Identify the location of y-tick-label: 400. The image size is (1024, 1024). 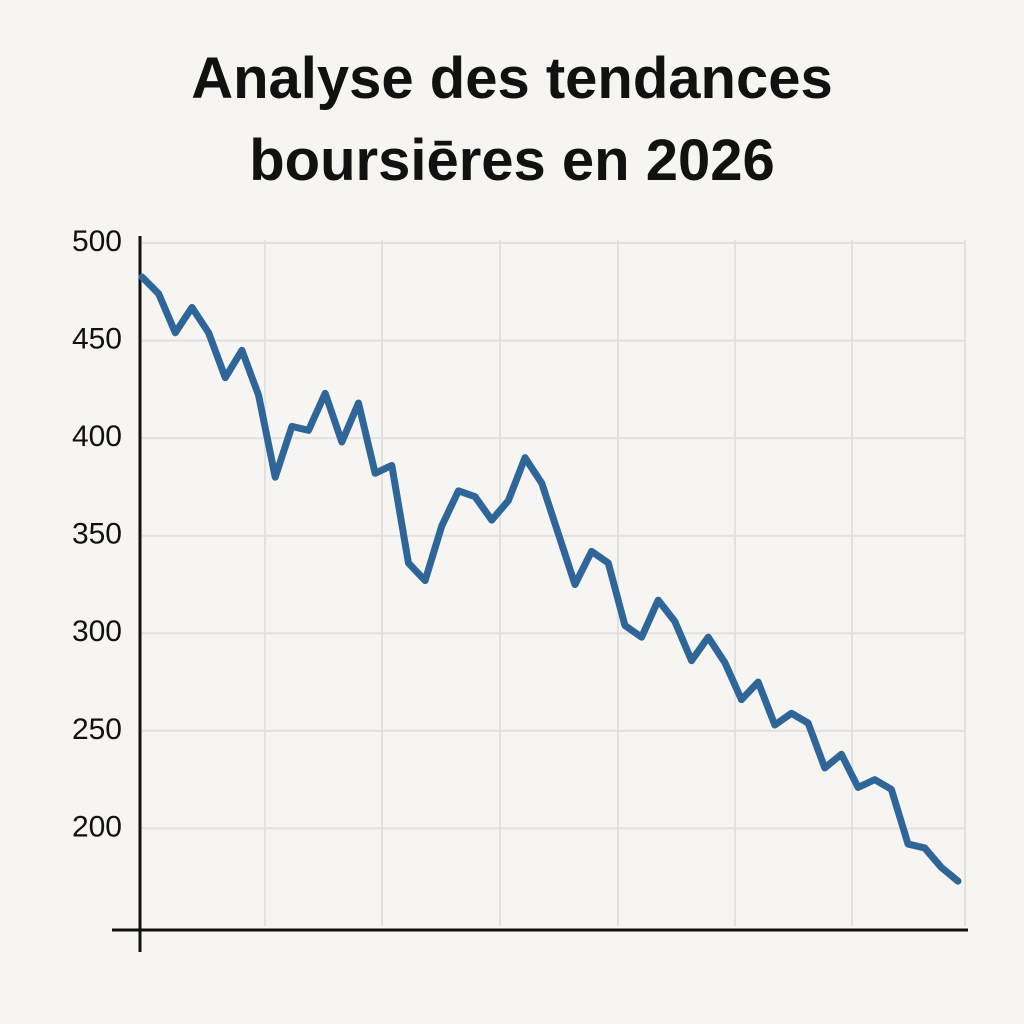
(97, 436).